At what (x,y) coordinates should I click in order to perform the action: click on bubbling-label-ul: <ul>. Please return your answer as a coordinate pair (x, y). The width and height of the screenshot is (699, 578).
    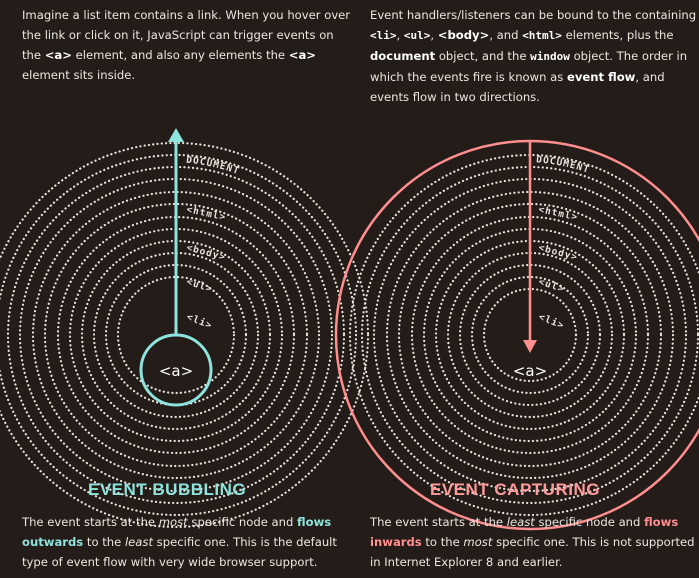
    Looking at the image, I should click on (199, 285).